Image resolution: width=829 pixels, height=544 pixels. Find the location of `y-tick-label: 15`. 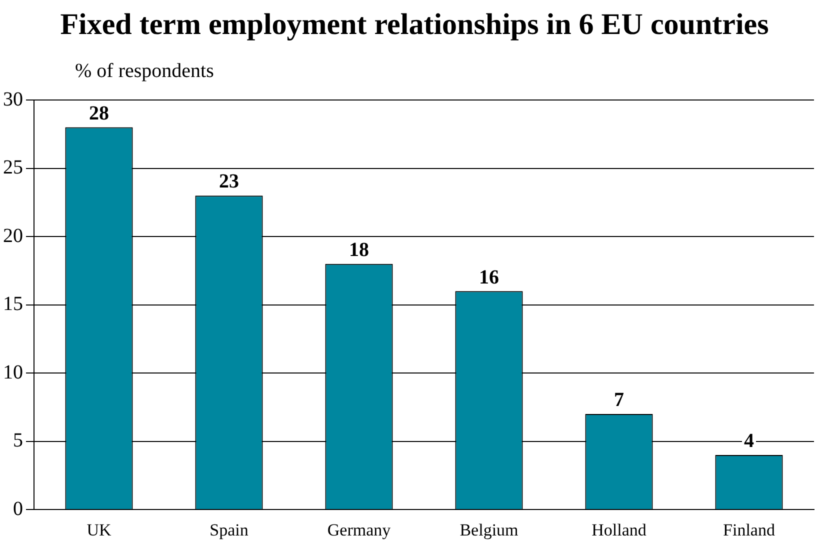

y-tick-label: 15 is located at coordinates (13, 304).